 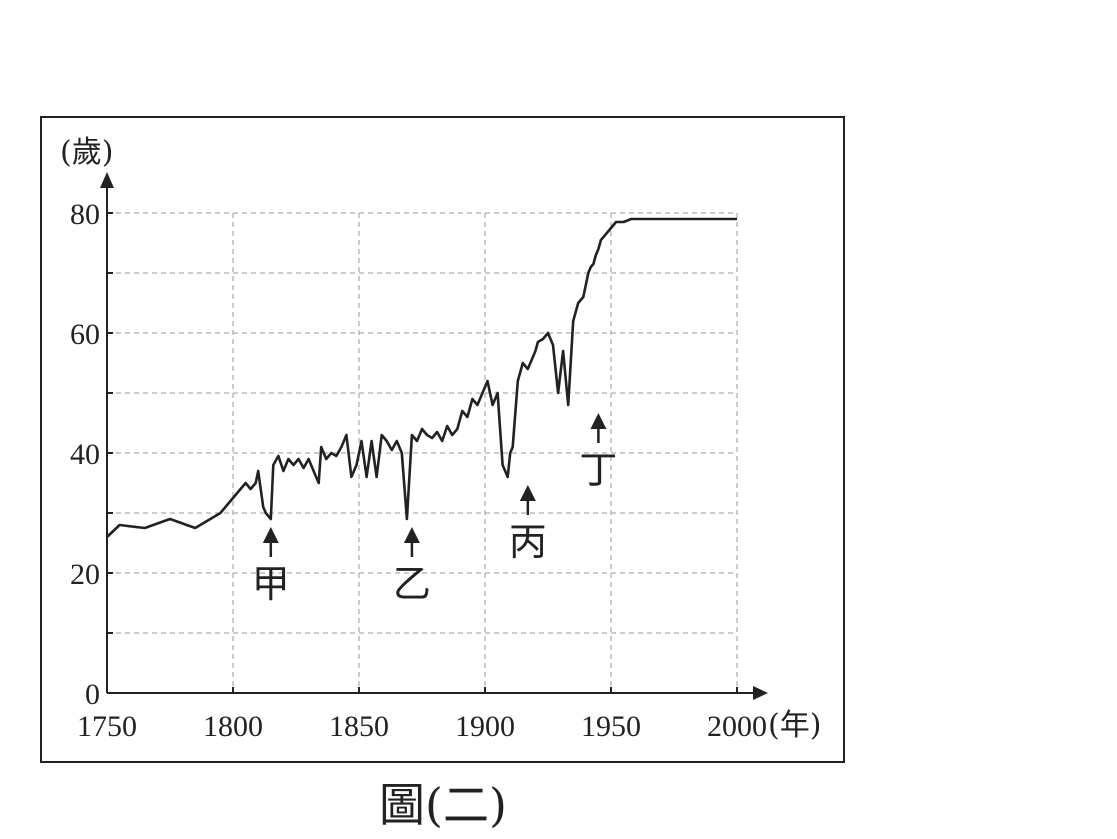 What do you see at coordinates (85, 574) in the screenshot?
I see `y-tick-label: 20` at bounding box center [85, 574].